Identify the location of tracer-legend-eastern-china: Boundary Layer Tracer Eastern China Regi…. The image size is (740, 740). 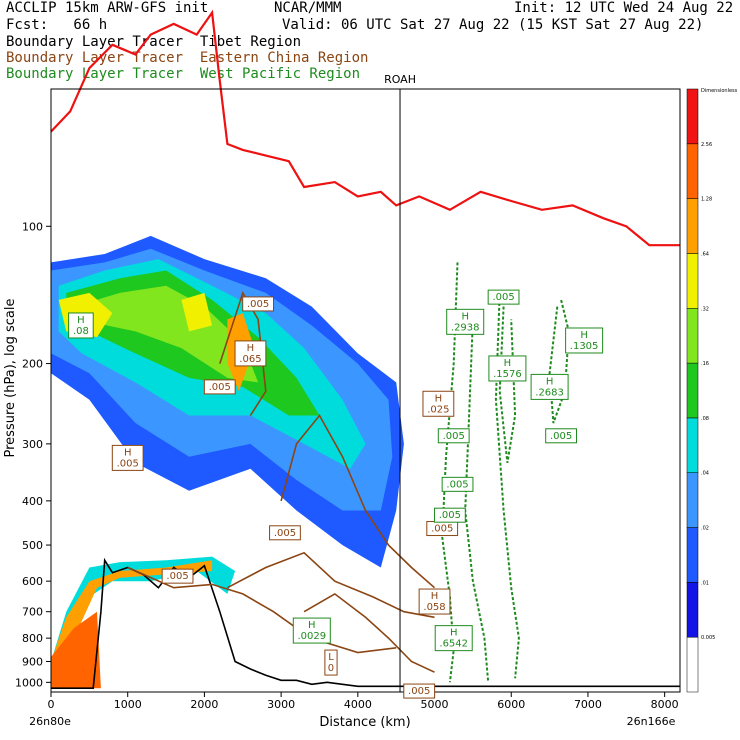
(187, 58).